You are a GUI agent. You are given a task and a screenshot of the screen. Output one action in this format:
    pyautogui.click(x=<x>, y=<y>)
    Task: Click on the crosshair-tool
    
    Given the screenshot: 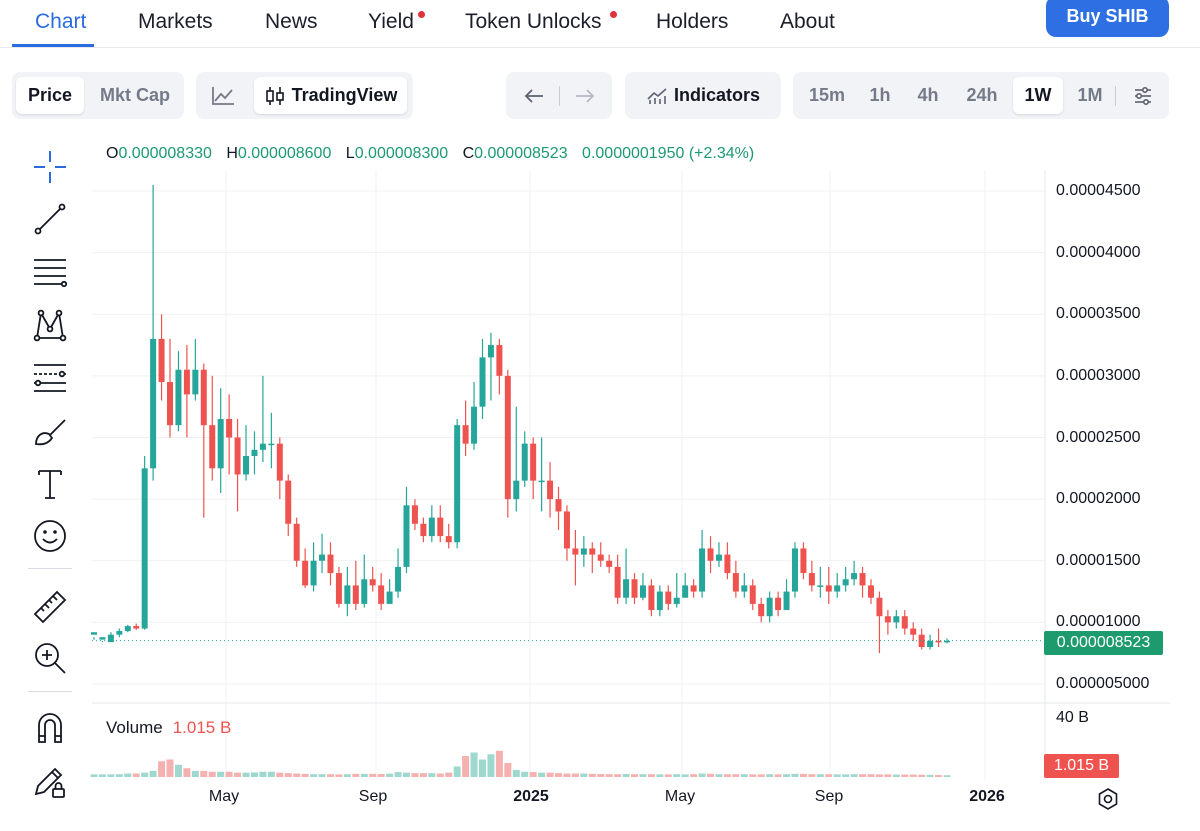 What is the action you would take?
    pyautogui.click(x=50, y=167)
    